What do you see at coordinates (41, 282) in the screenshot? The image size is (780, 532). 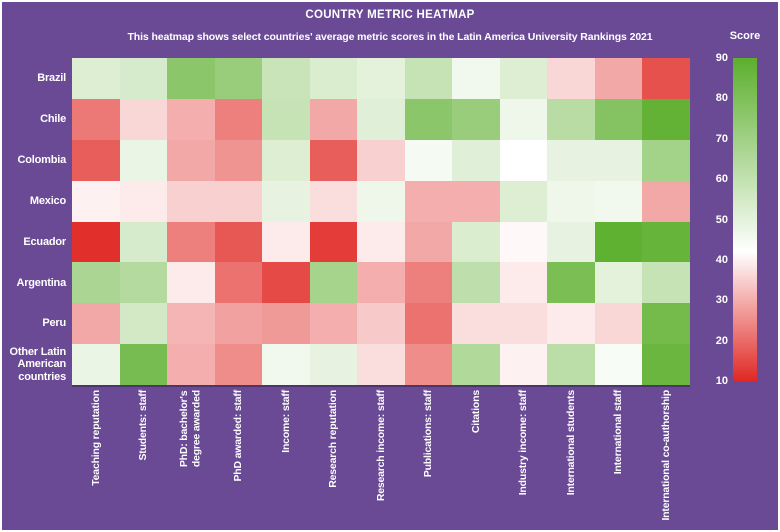 I see `row-label: Argentina` at bounding box center [41, 282].